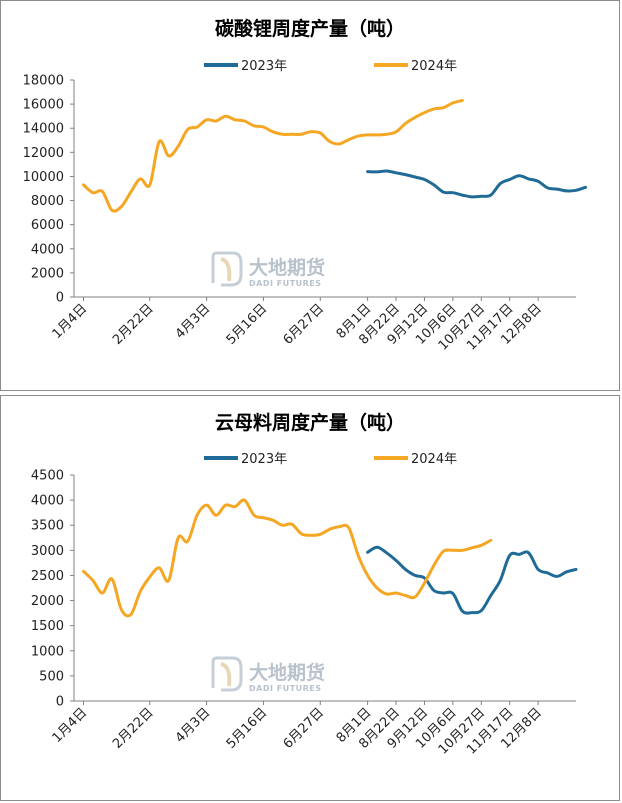 The image size is (622, 803). Describe the element at coordinates (51, 676) in the screenshot. I see `y-tick-label: 500` at that location.